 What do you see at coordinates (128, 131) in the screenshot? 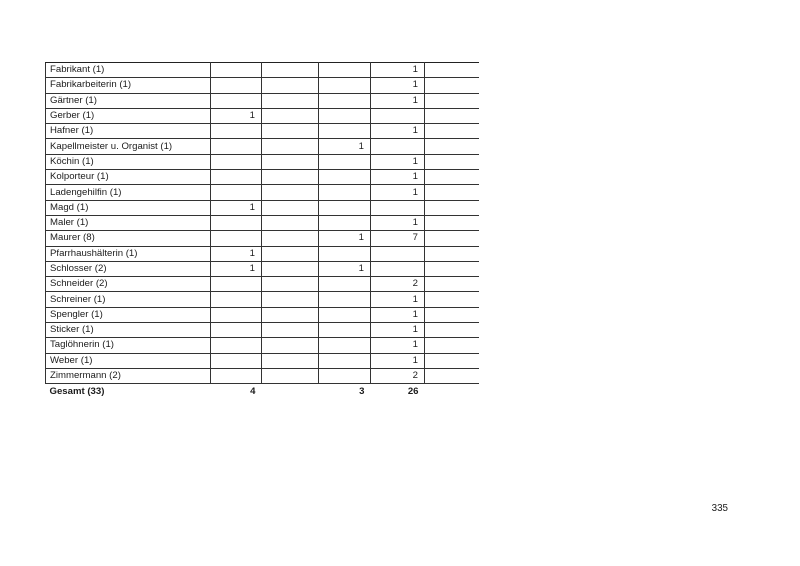
I see `row-label-cell: Hafner (1)` at bounding box center [128, 131].